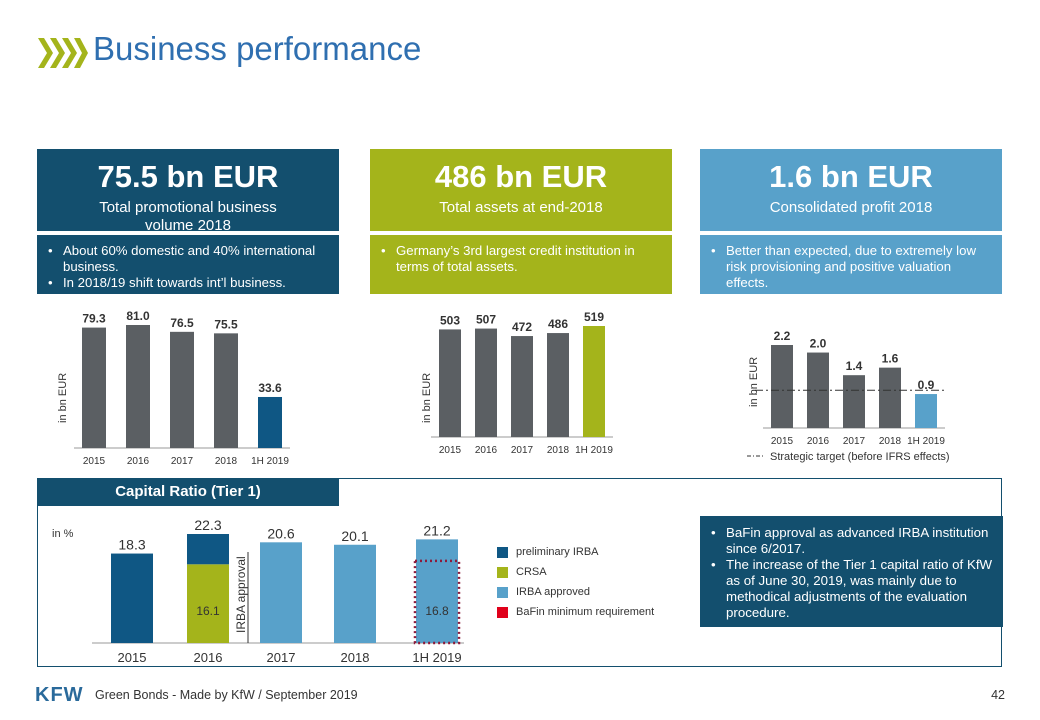  Describe the element at coordinates (63, 53) in the screenshot. I see `chevrons-logo-icon` at that location.